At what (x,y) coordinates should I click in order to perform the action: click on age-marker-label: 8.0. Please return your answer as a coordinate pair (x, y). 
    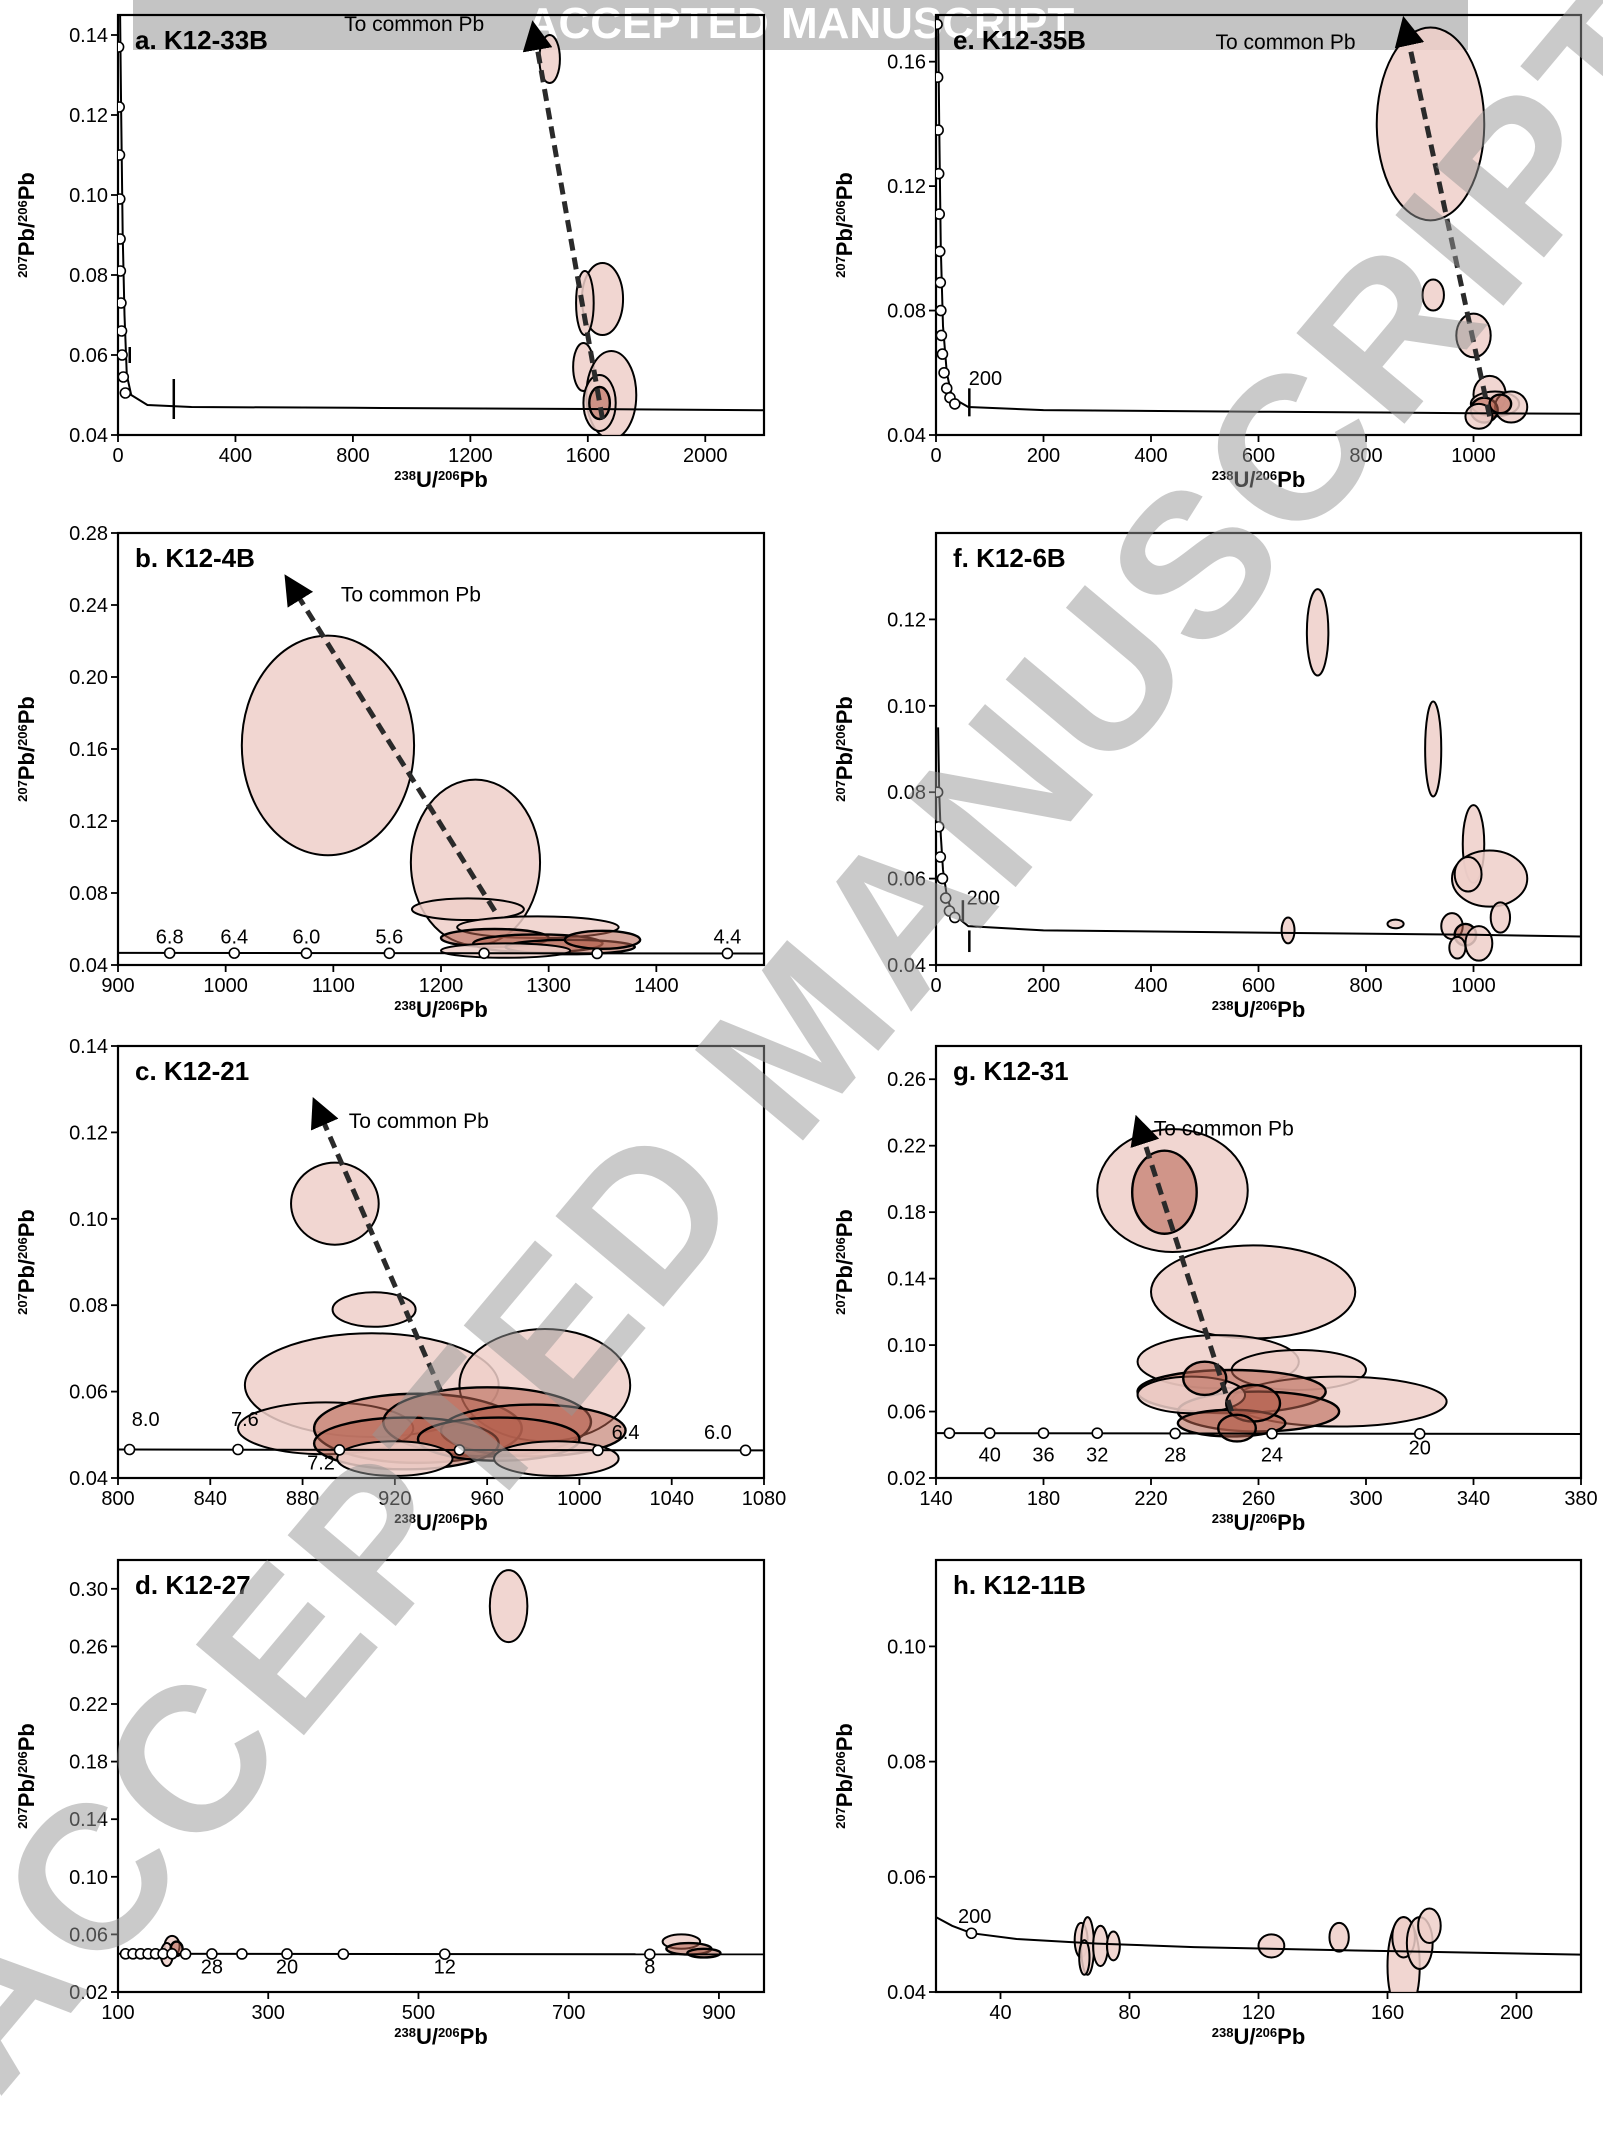
    Looking at the image, I should click on (146, 1420).